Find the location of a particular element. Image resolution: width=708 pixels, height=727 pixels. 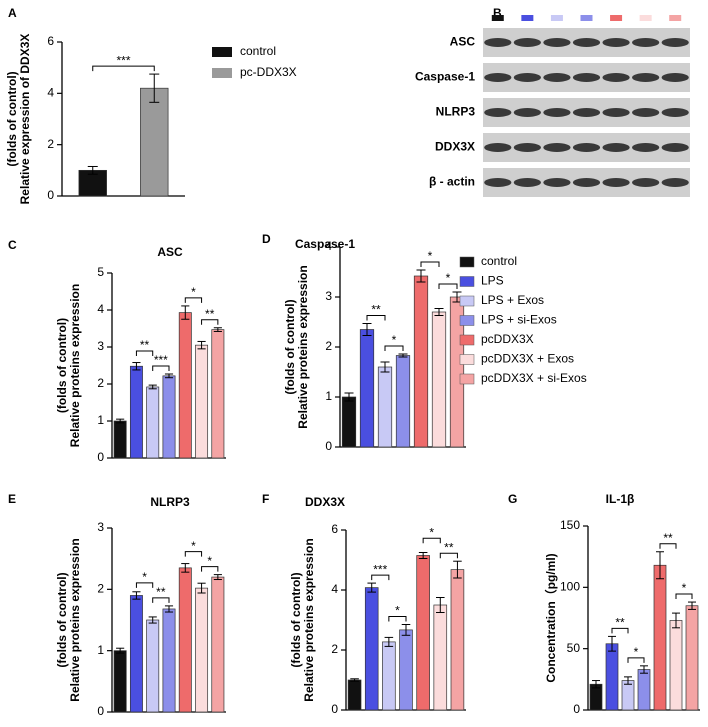

blot-row-label: DDX3X is located at coordinates (455, 147).